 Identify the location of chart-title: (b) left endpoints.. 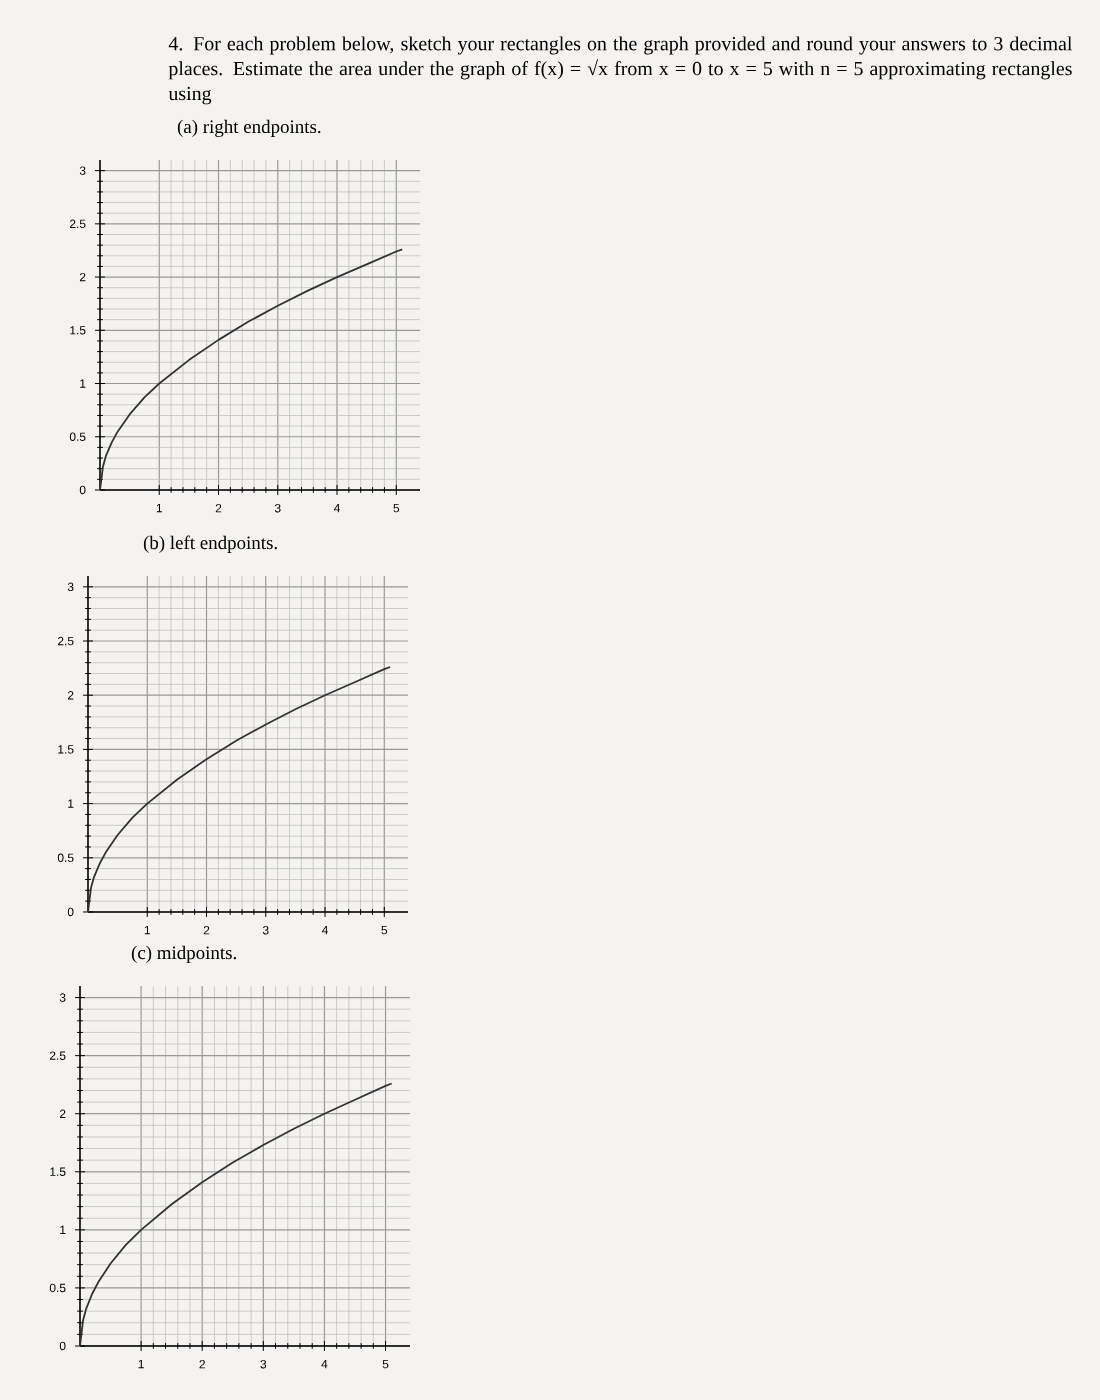
(210, 544).